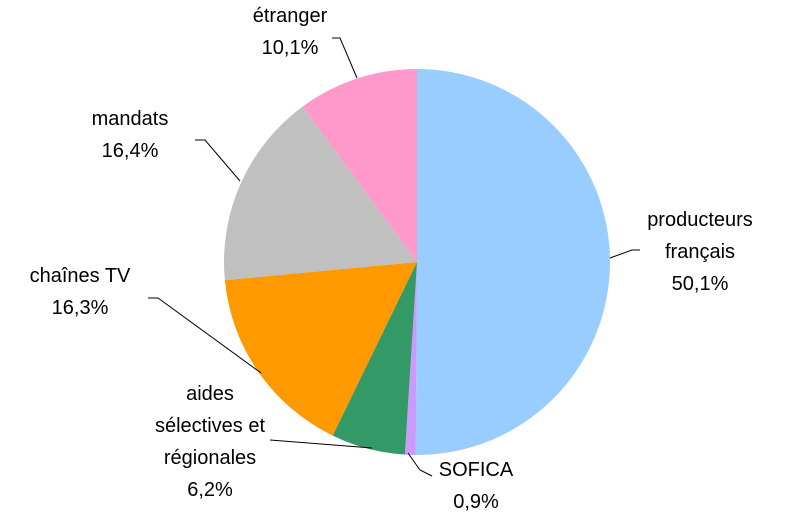  What do you see at coordinates (210, 426) in the screenshot?
I see `slice-label: aides sélectives et régionales` at bounding box center [210, 426].